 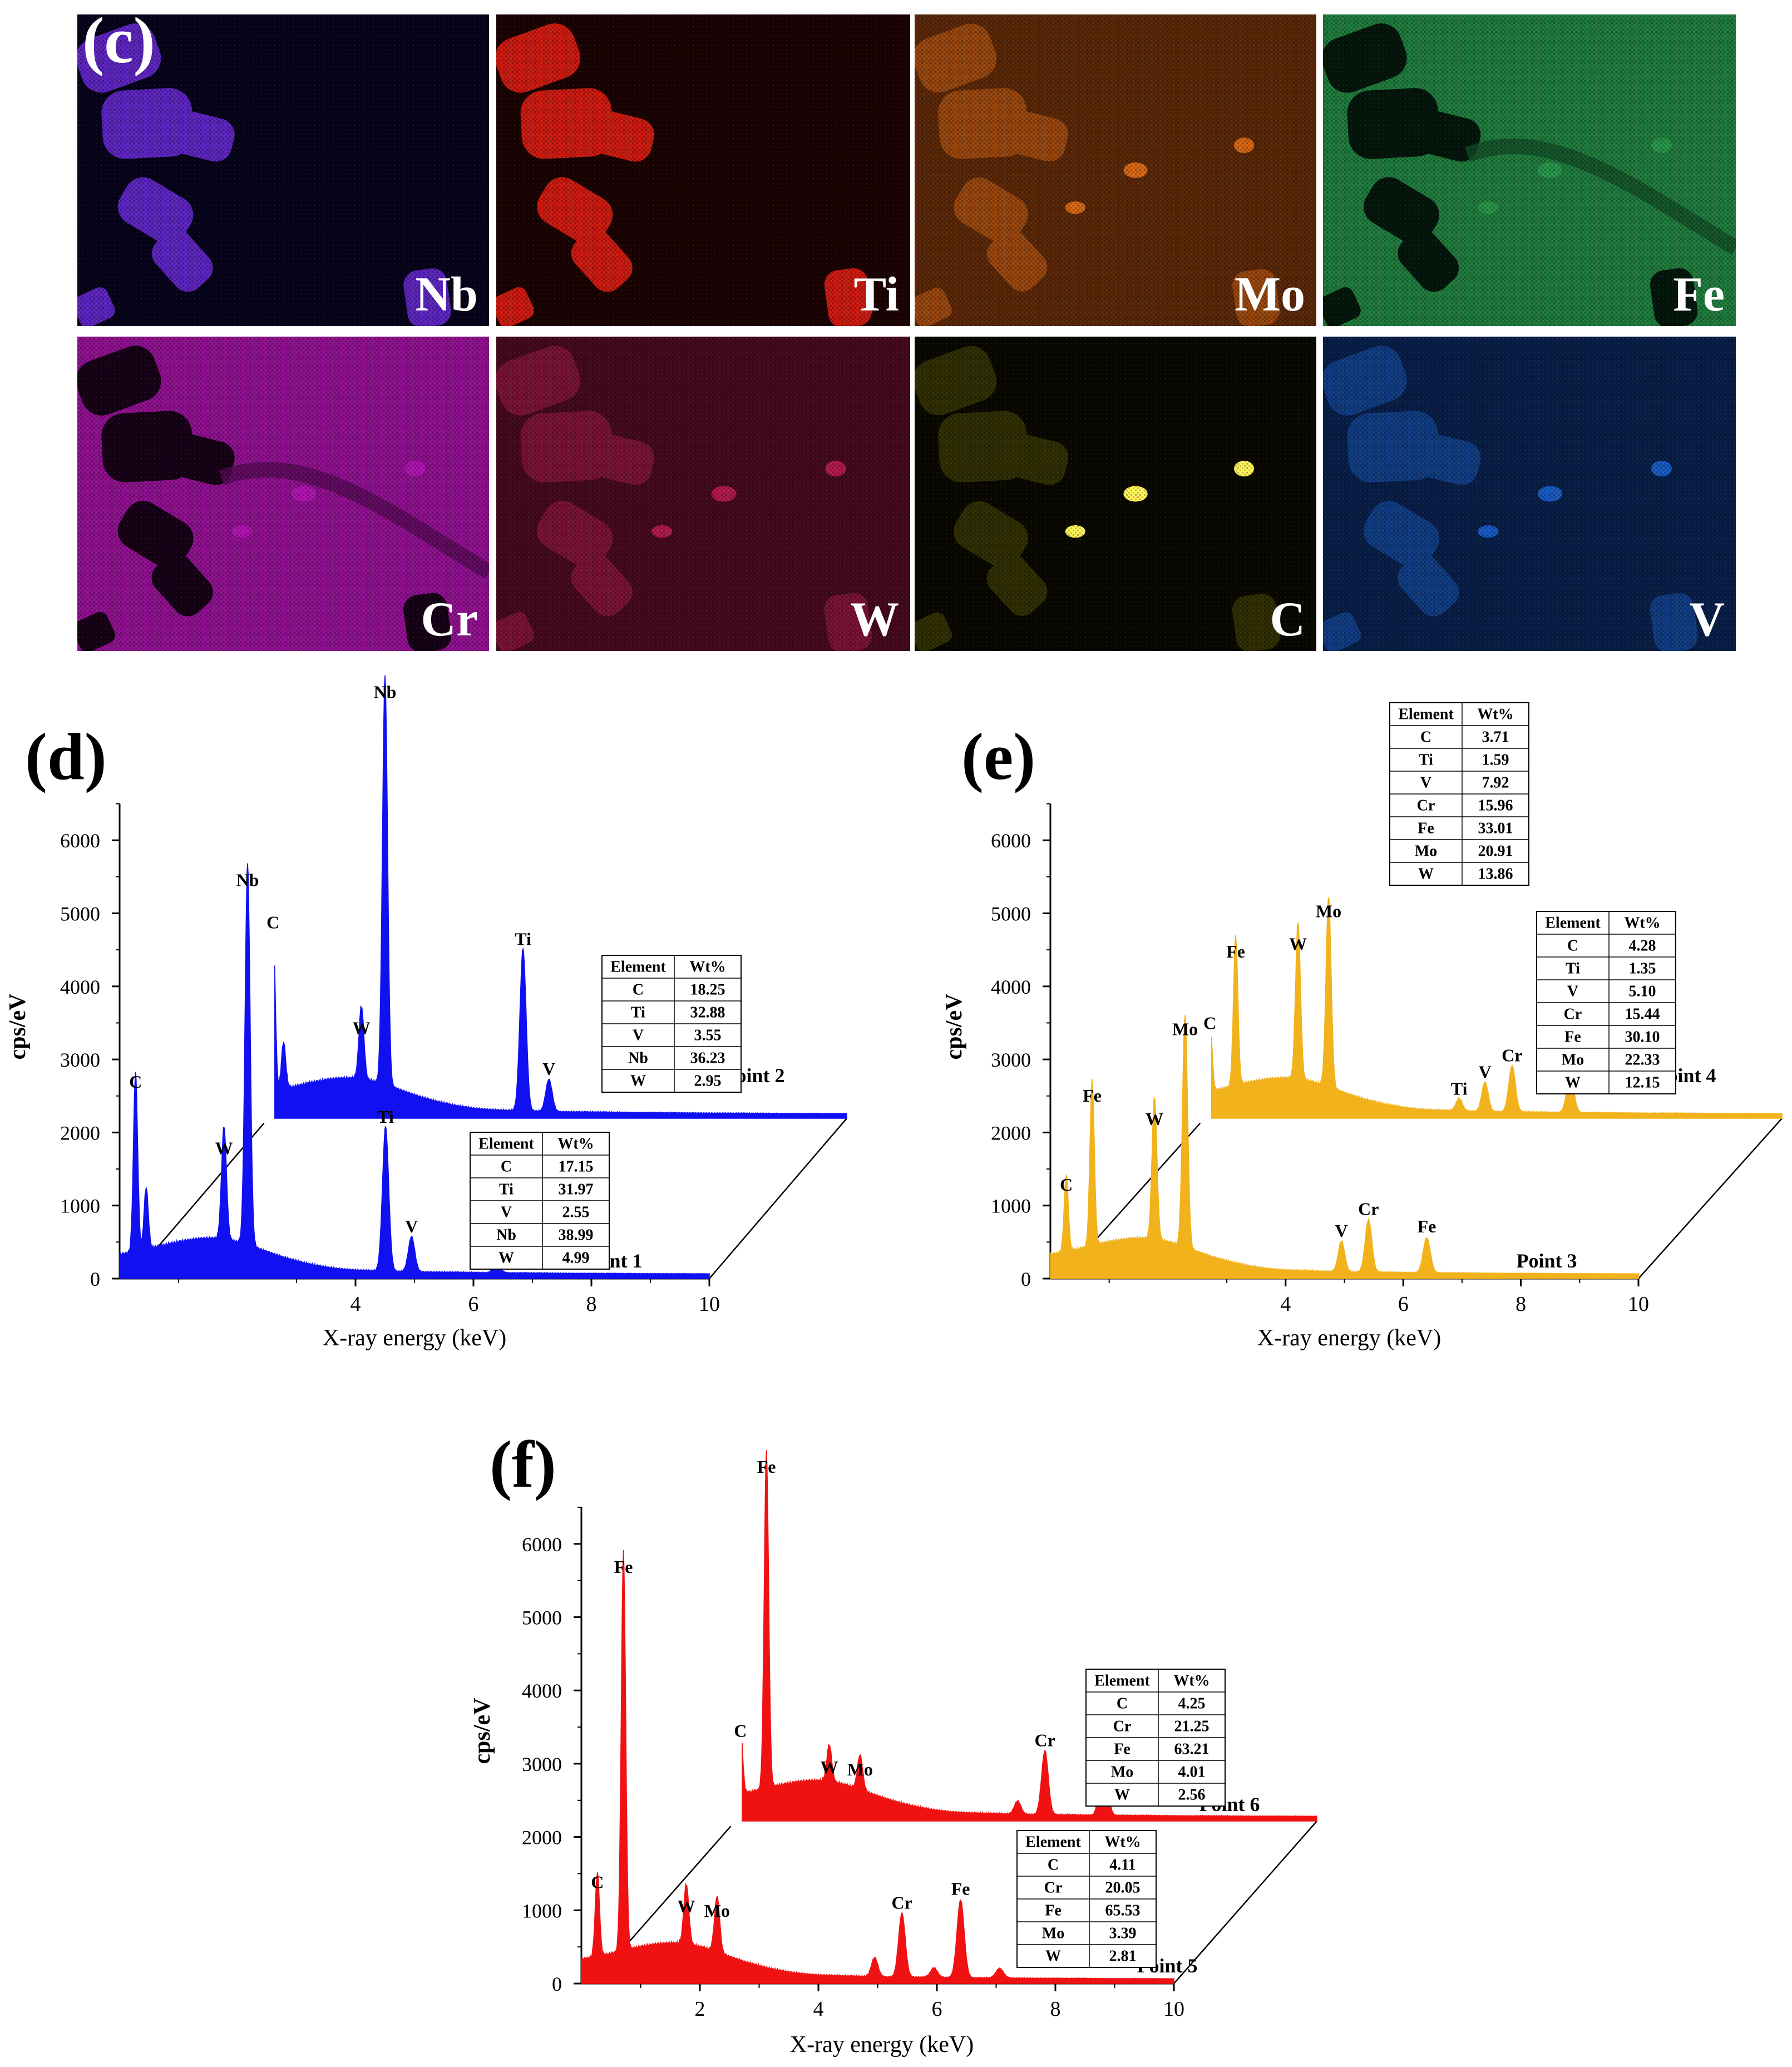 I want to click on table-value-cell: 2.81, so click(x=1123, y=1956).